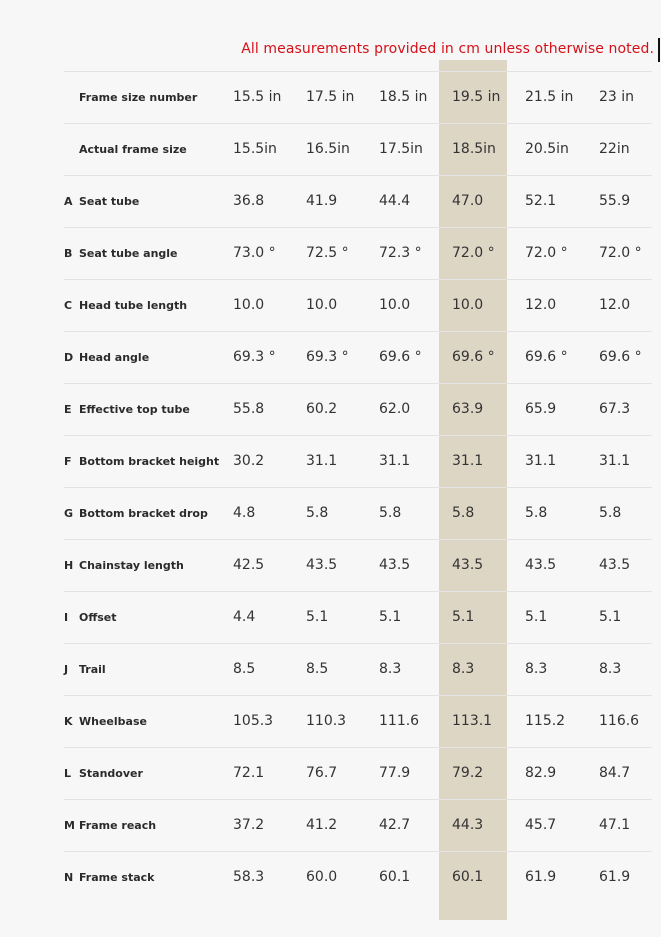 The width and height of the screenshot is (661, 937). What do you see at coordinates (257, 97) in the screenshot?
I see `table-cell: 15.5 in` at bounding box center [257, 97].